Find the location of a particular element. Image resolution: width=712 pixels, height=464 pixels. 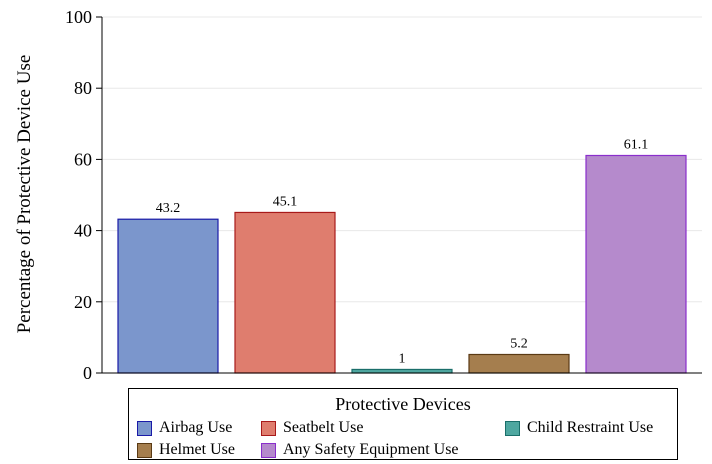

legend-swatch-helmet is located at coordinates (144, 450).